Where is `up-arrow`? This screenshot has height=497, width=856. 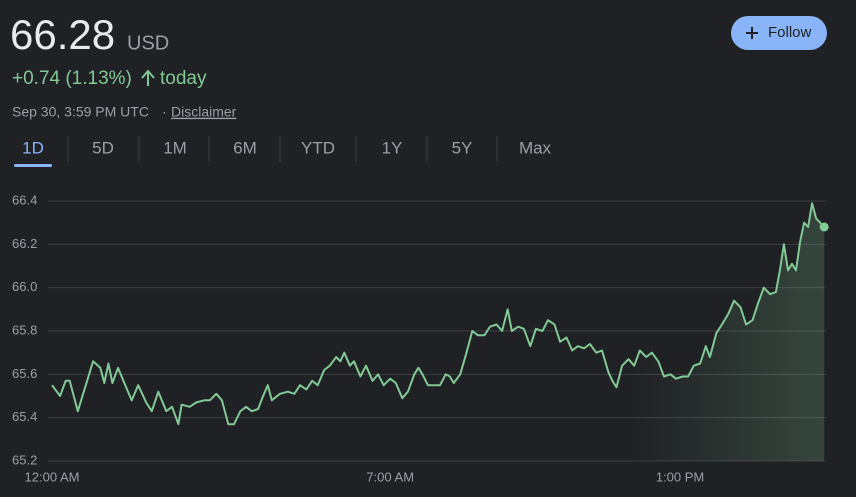
up-arrow is located at coordinates (148, 77).